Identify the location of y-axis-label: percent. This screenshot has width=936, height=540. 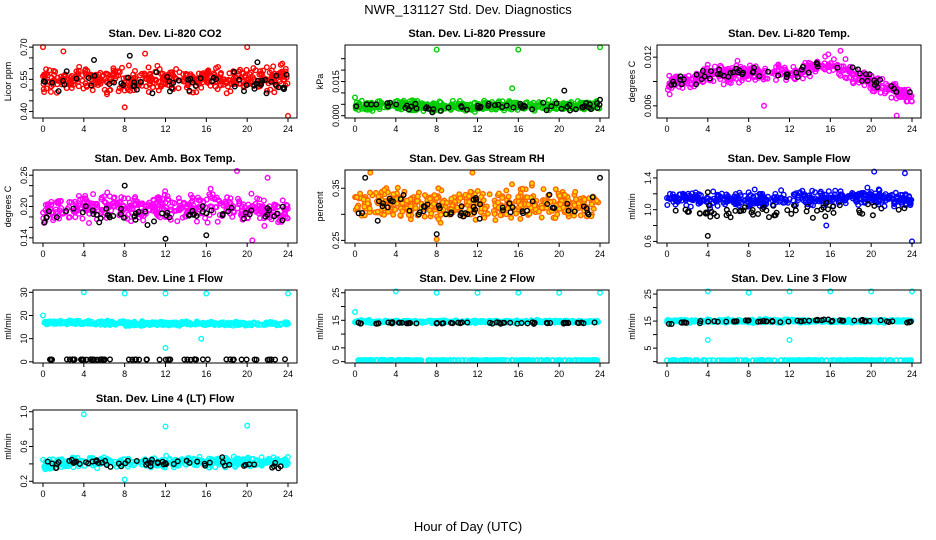
(320, 206).